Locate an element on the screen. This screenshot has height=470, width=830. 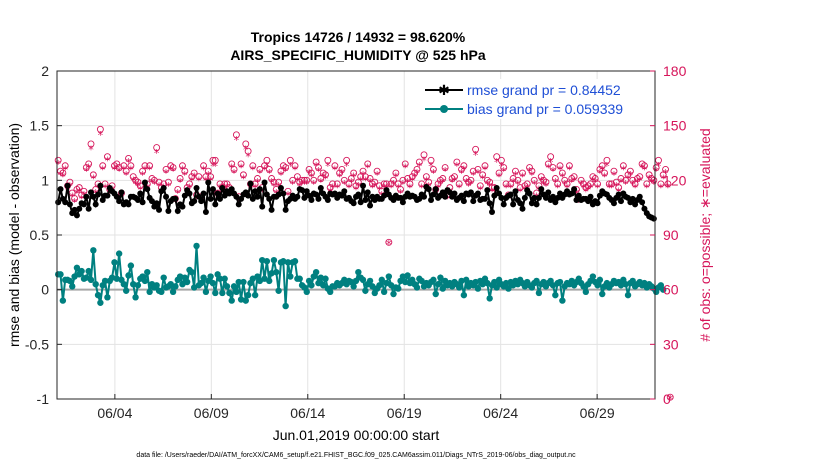
legend-bias-circle-icon is located at coordinates (444, 109).